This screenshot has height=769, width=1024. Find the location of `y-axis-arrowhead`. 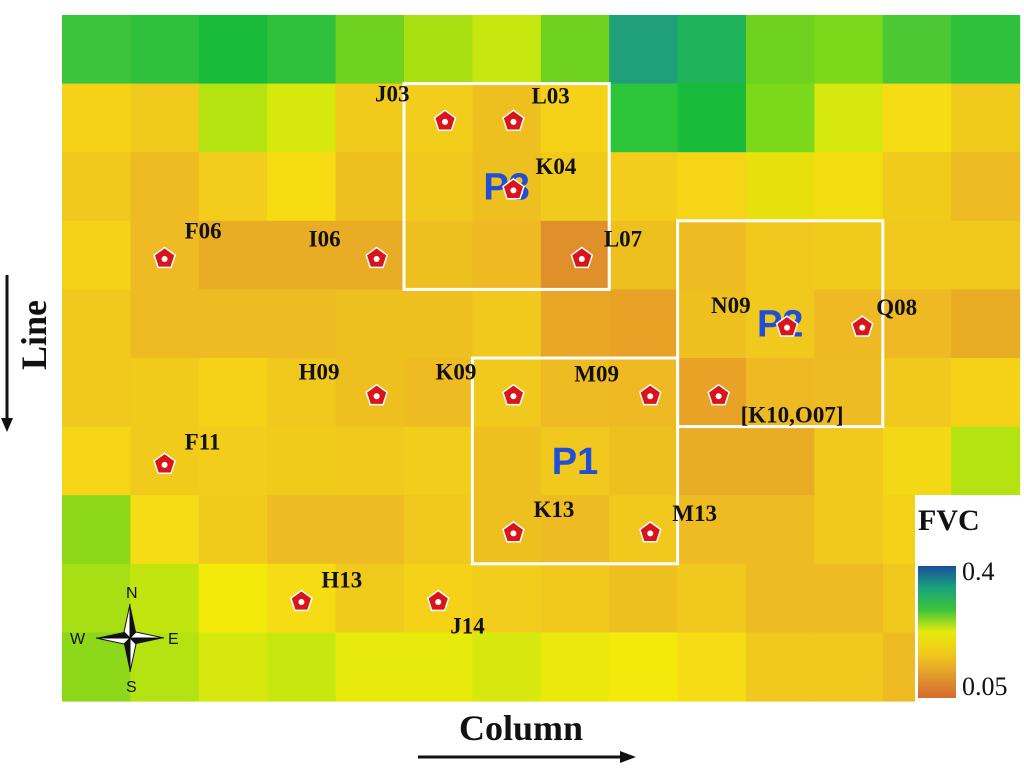

y-axis-arrowhead is located at coordinates (7, 425).